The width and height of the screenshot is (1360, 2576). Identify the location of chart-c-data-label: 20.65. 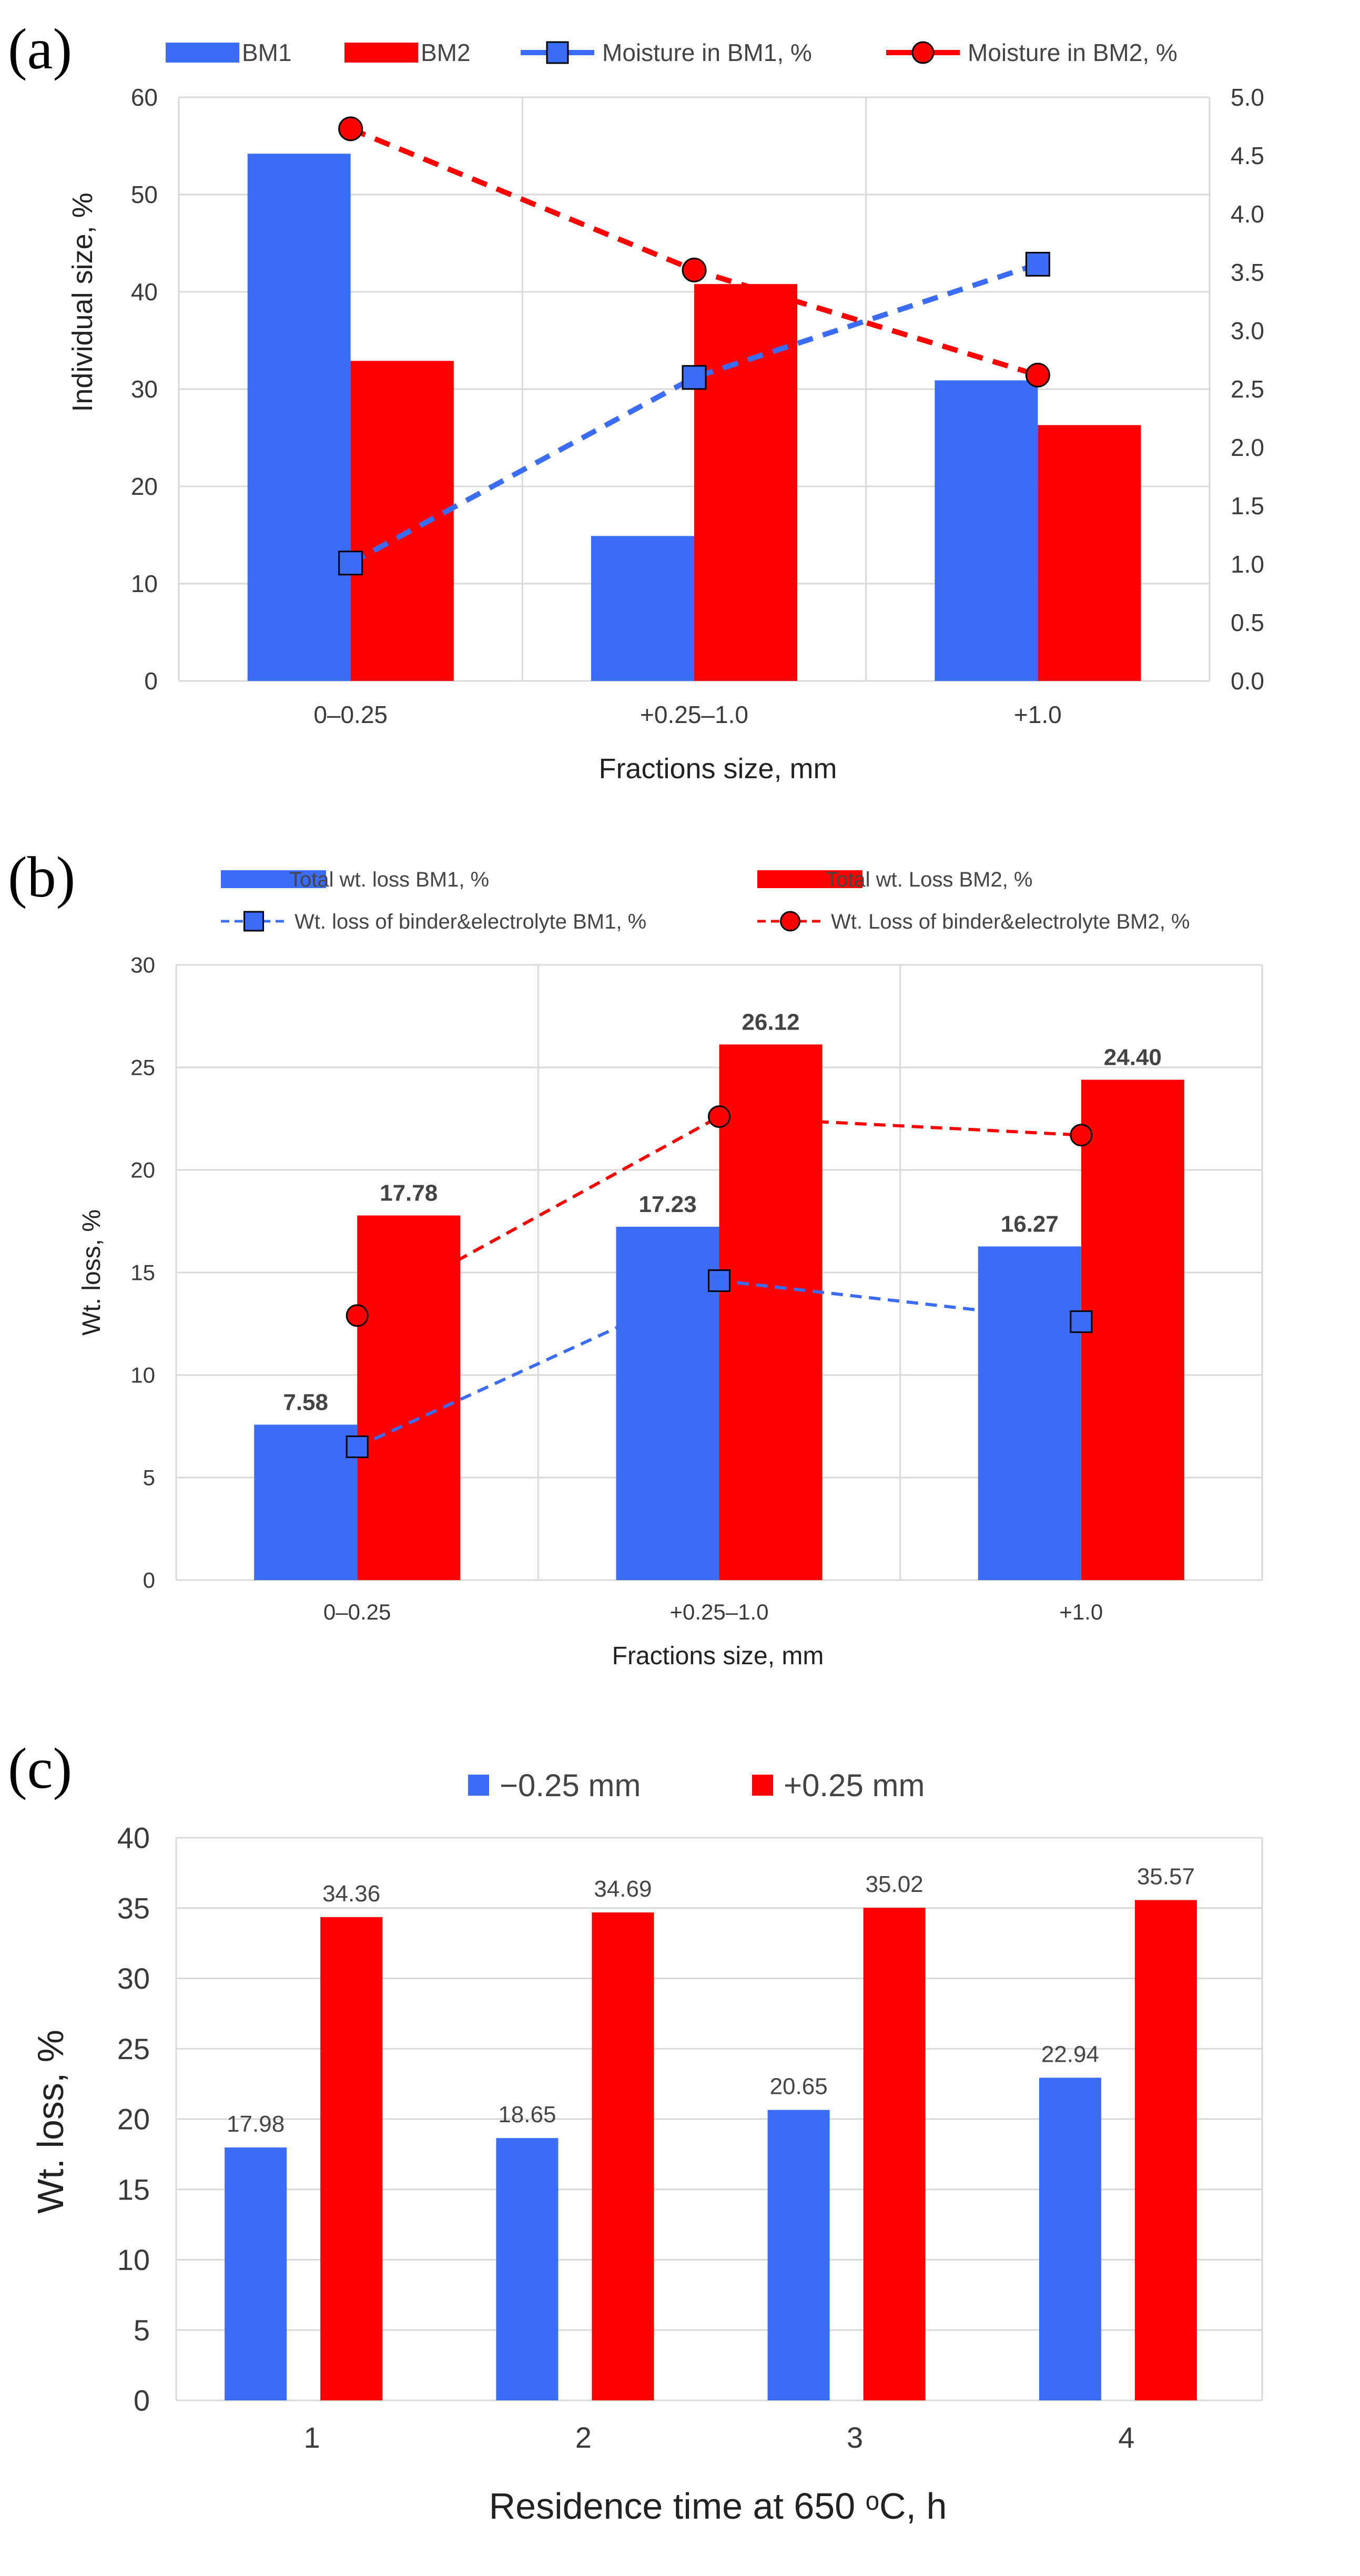
(799, 2087).